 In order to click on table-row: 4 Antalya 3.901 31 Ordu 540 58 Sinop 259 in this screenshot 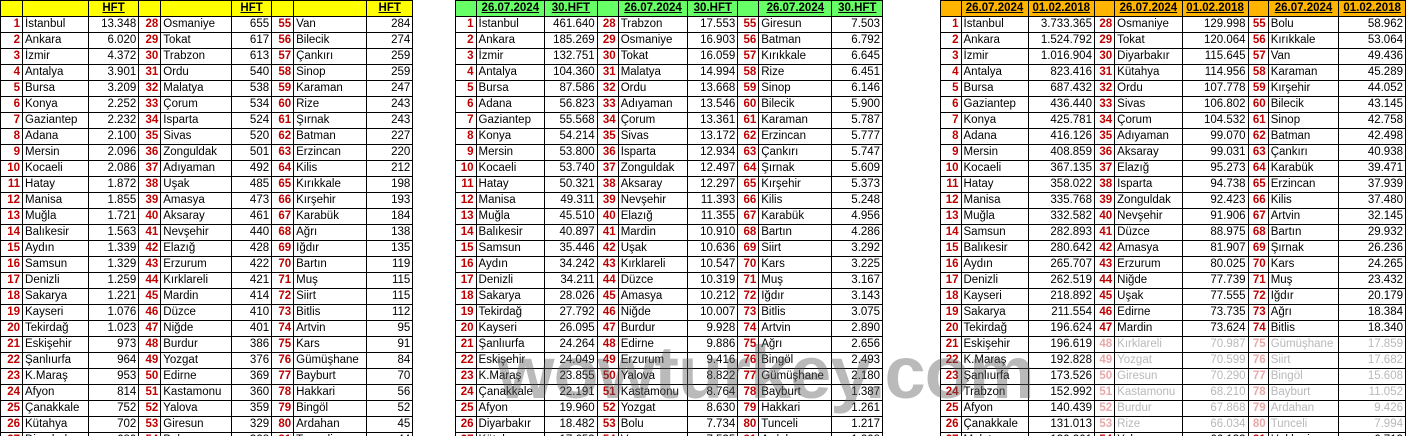, I will do `click(227, 72)`.